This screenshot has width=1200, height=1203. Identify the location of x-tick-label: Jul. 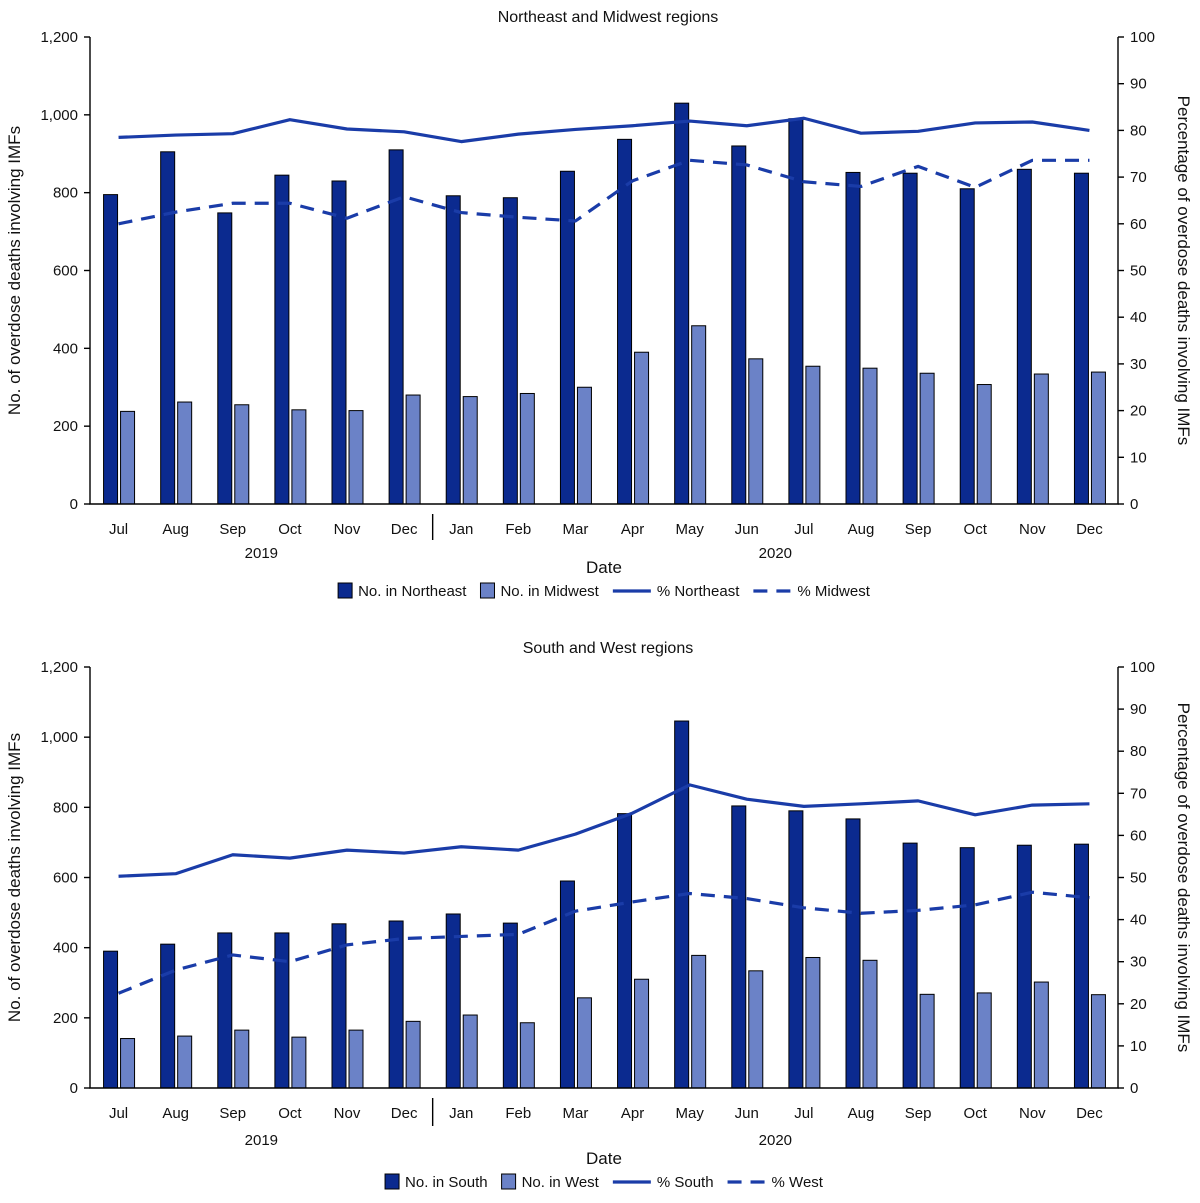
(118, 529).